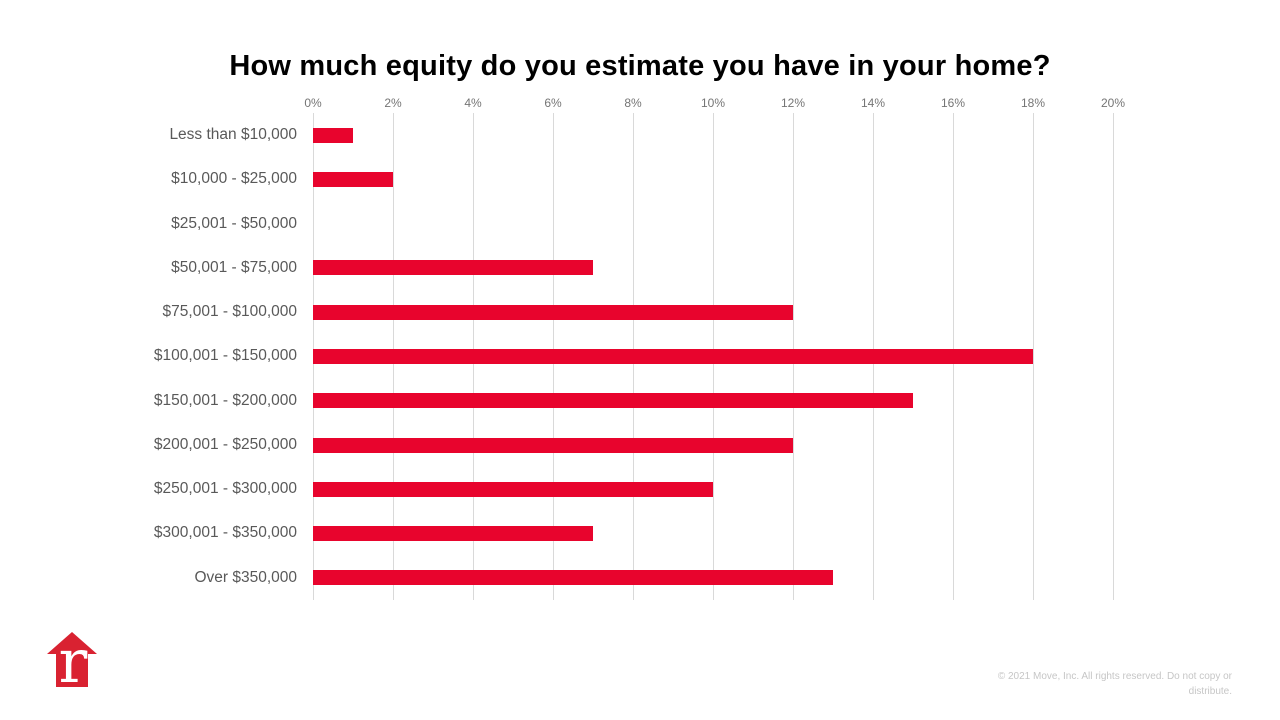 The image size is (1280, 720). What do you see at coordinates (225, 400) in the screenshot?
I see `category-label: $150,001 - $200,000` at bounding box center [225, 400].